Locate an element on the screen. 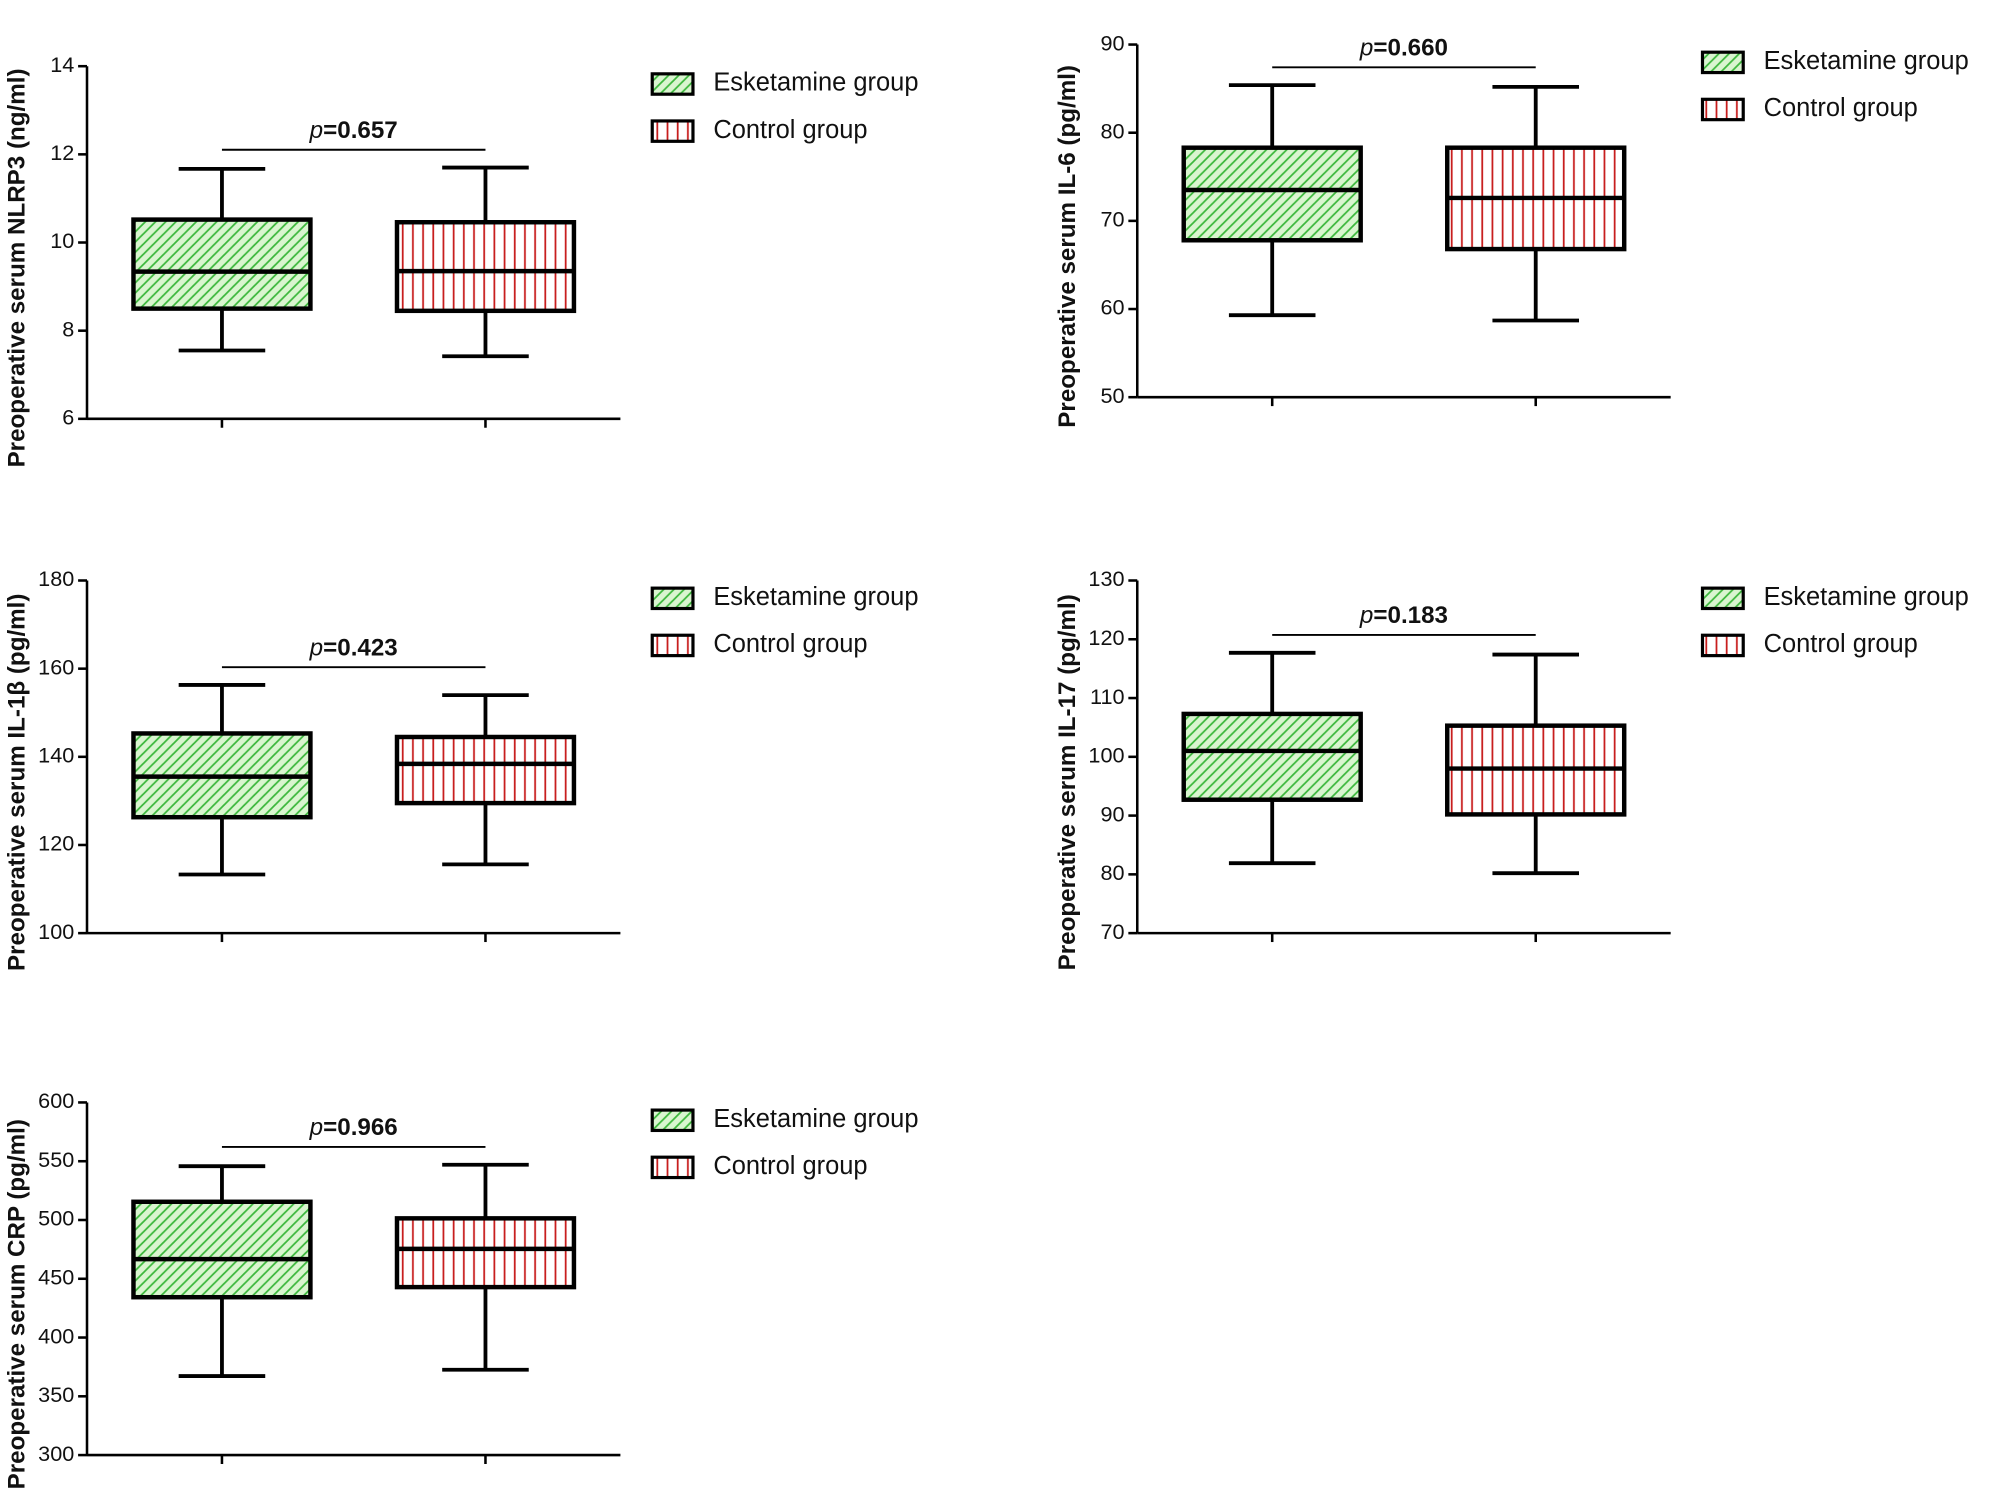 The height and width of the screenshot is (1506, 1997). y-tick-label: 10 is located at coordinates (62, 240).